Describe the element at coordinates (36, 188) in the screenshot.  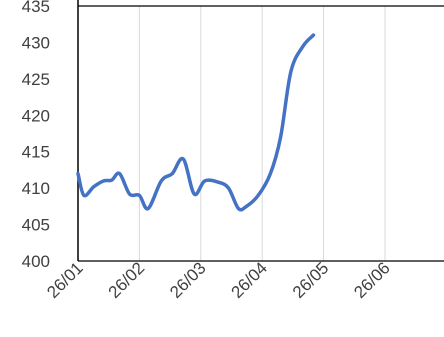
I see `y-tick-label: 410` at that location.